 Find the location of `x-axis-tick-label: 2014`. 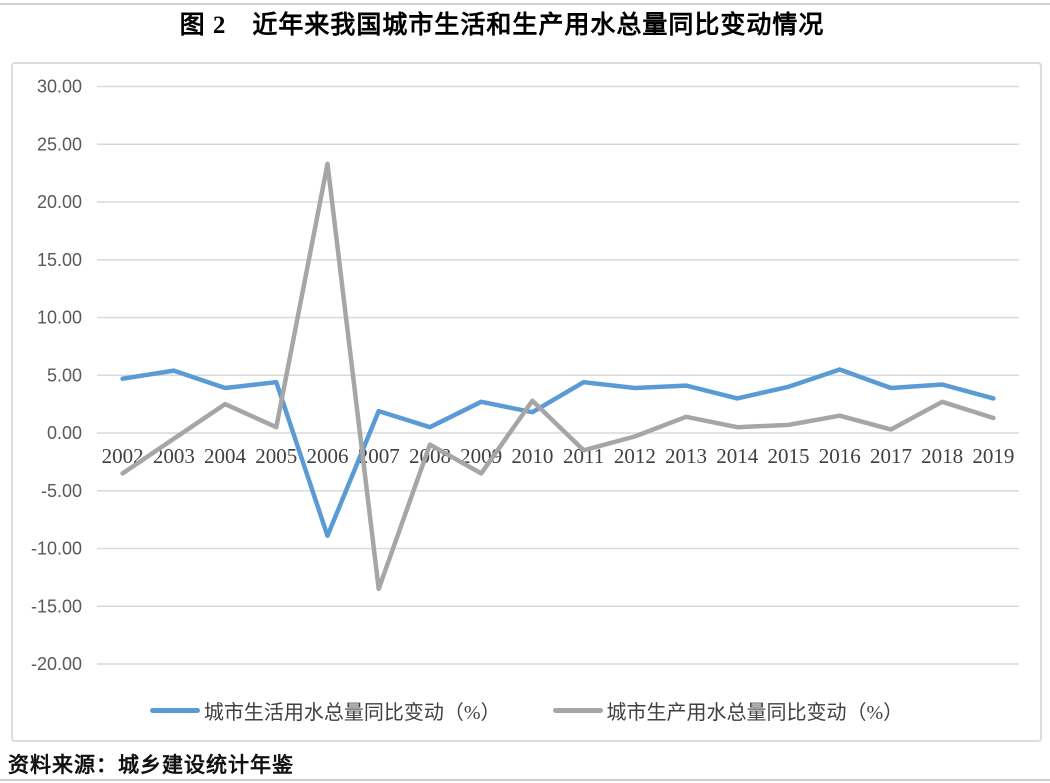

x-axis-tick-label: 2014 is located at coordinates (737, 456).